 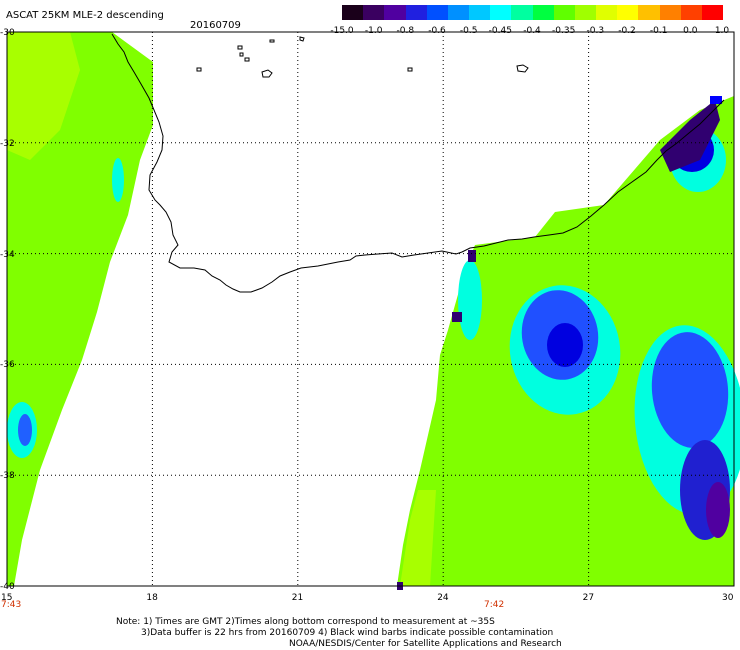 What do you see at coordinates (468, 31) in the screenshot?
I see `colorbar-label: -0.5` at bounding box center [468, 31].